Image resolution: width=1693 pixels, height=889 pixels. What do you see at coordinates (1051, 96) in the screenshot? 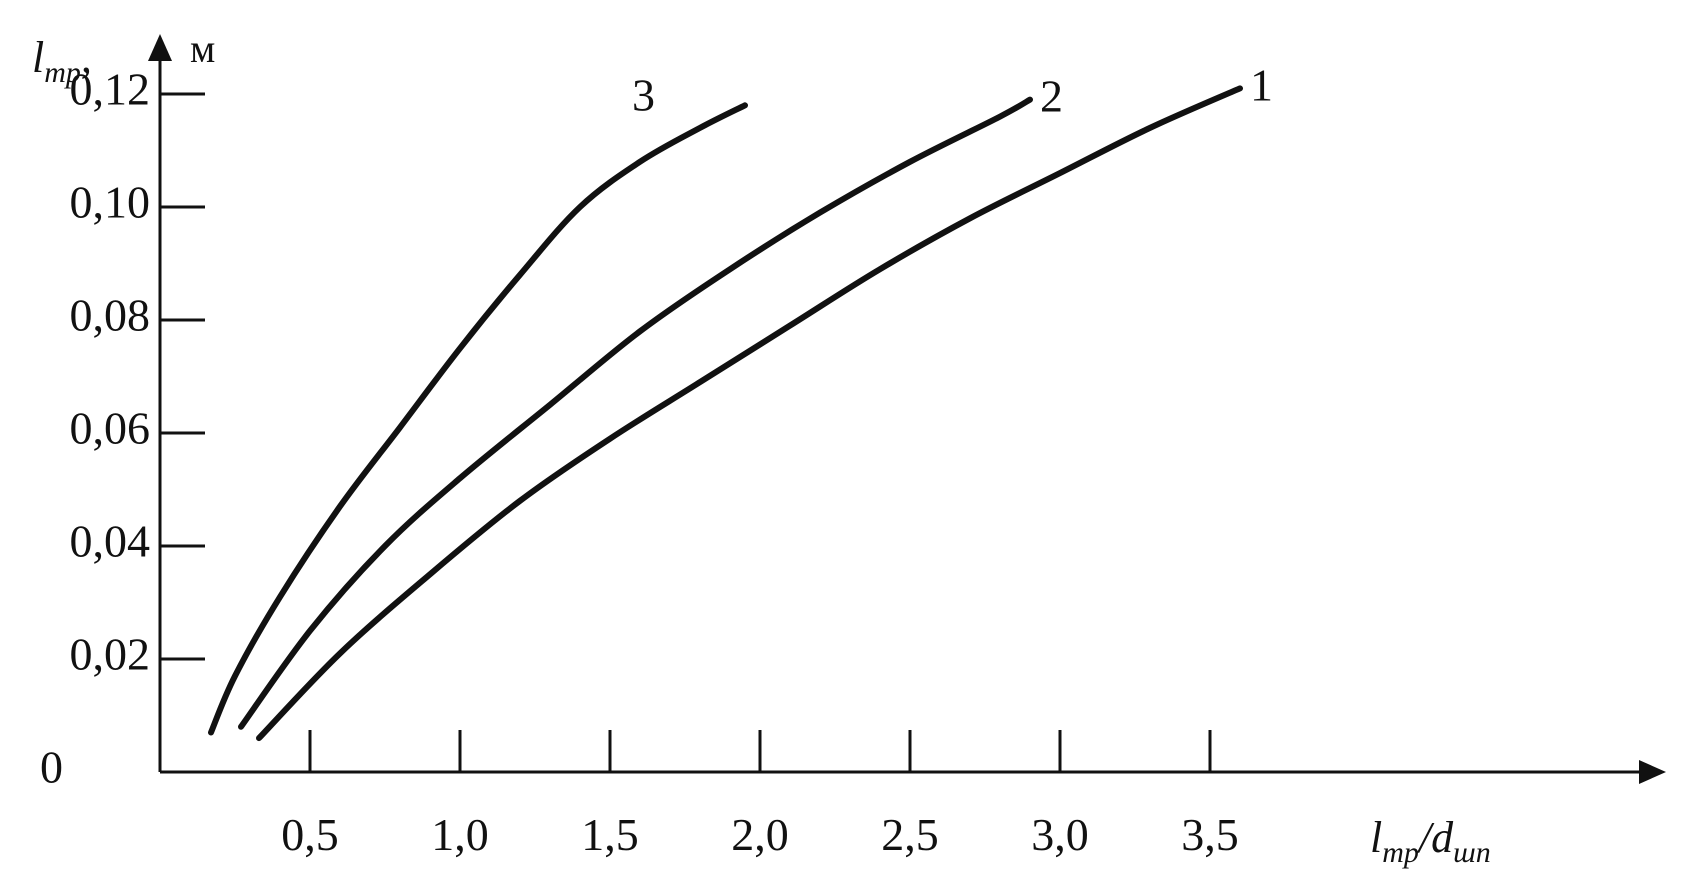
I see `series-label-2: 2` at bounding box center [1051, 96].